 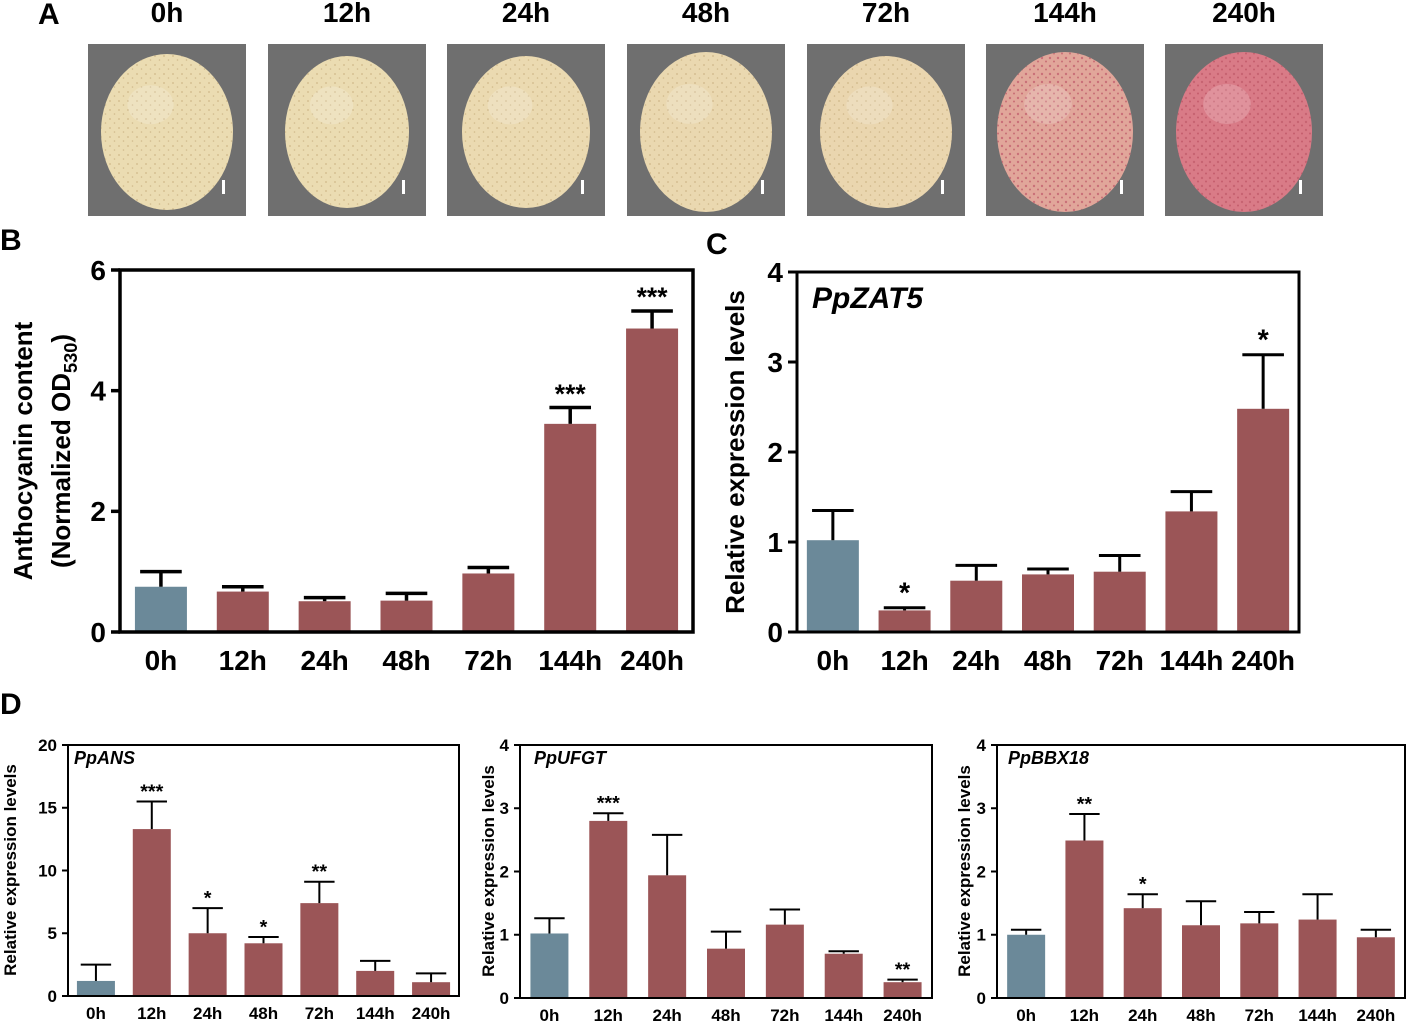 What do you see at coordinates (406, 616) in the screenshot?
I see `bar-48h` at bounding box center [406, 616].